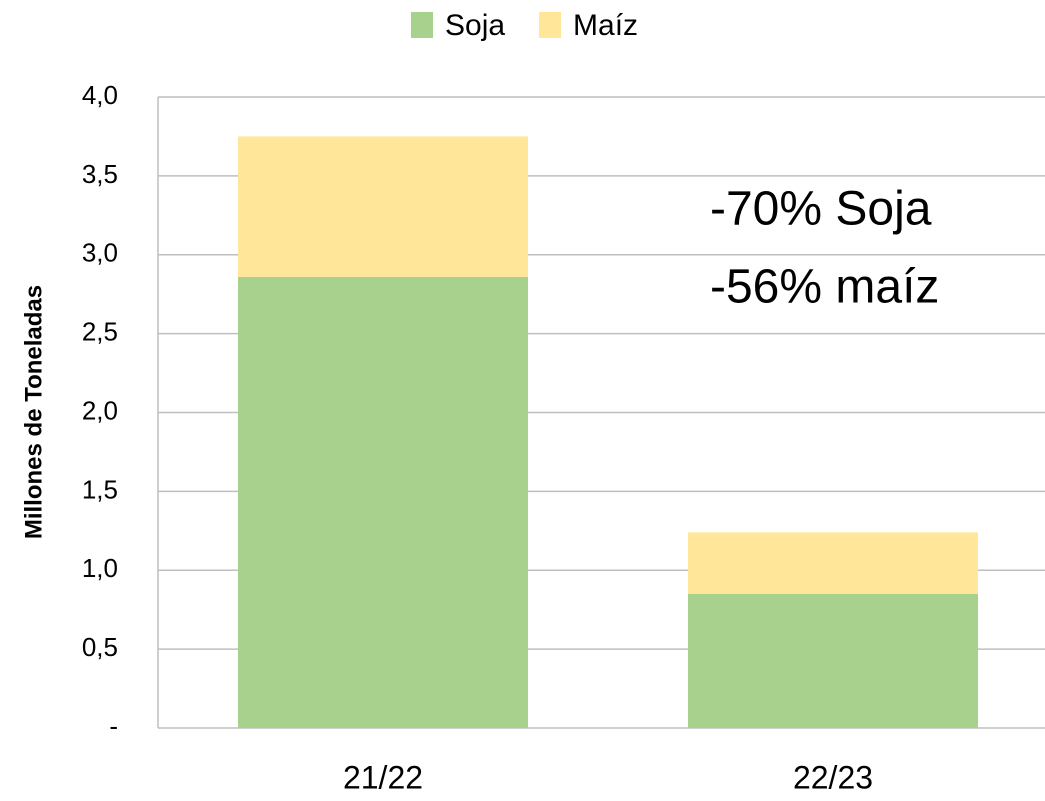 The width and height of the screenshot is (1045, 801). Describe the element at coordinates (100, 568) in the screenshot. I see `y-tick-label: 1,0` at that location.